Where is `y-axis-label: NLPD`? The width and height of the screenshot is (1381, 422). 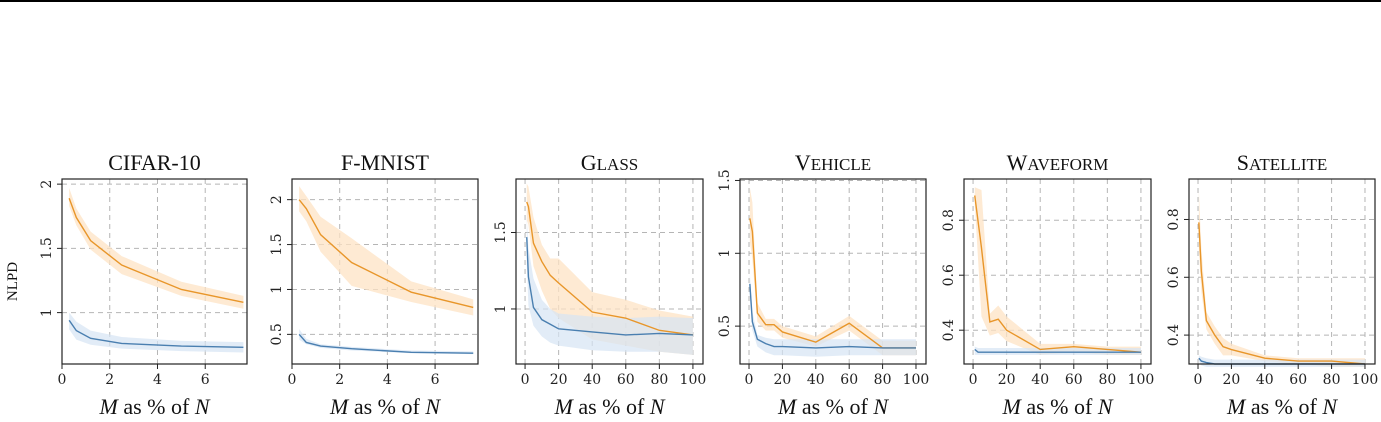
y-axis-label: NLPD is located at coordinates (13, 281).